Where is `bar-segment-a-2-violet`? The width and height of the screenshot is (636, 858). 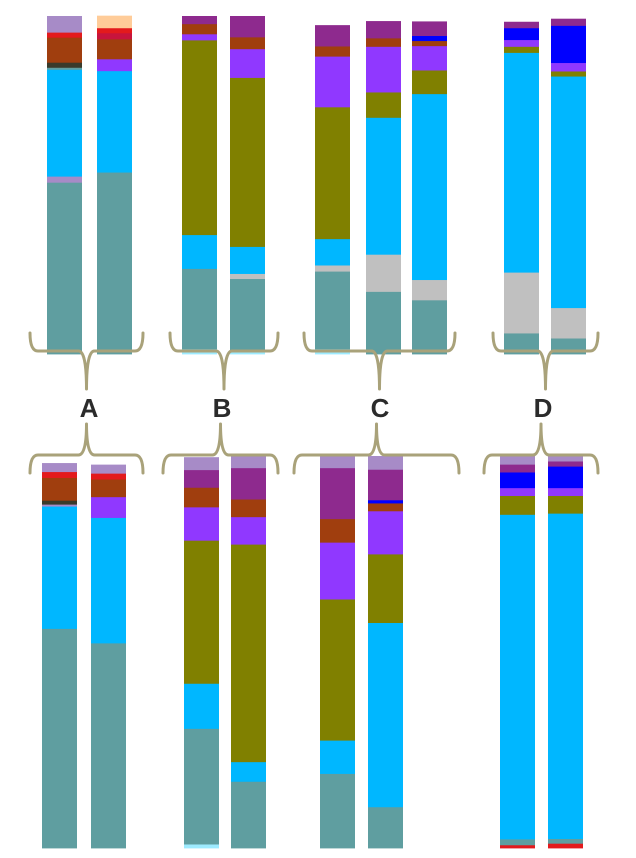 bar-segment-a-2-violet is located at coordinates (108, 507).